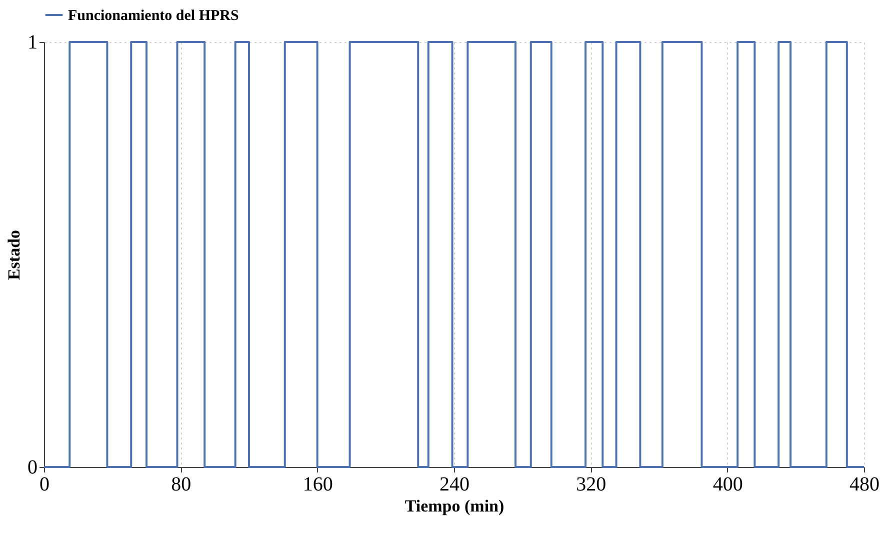  I want to click on x-tick-label: 240, so click(455, 485).